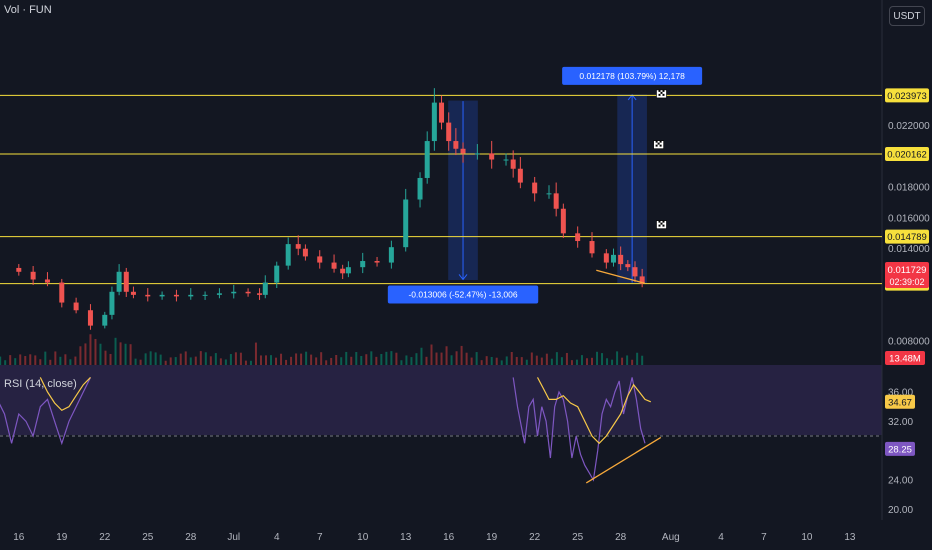  I want to click on level-tag-bg, so click(907, 153).